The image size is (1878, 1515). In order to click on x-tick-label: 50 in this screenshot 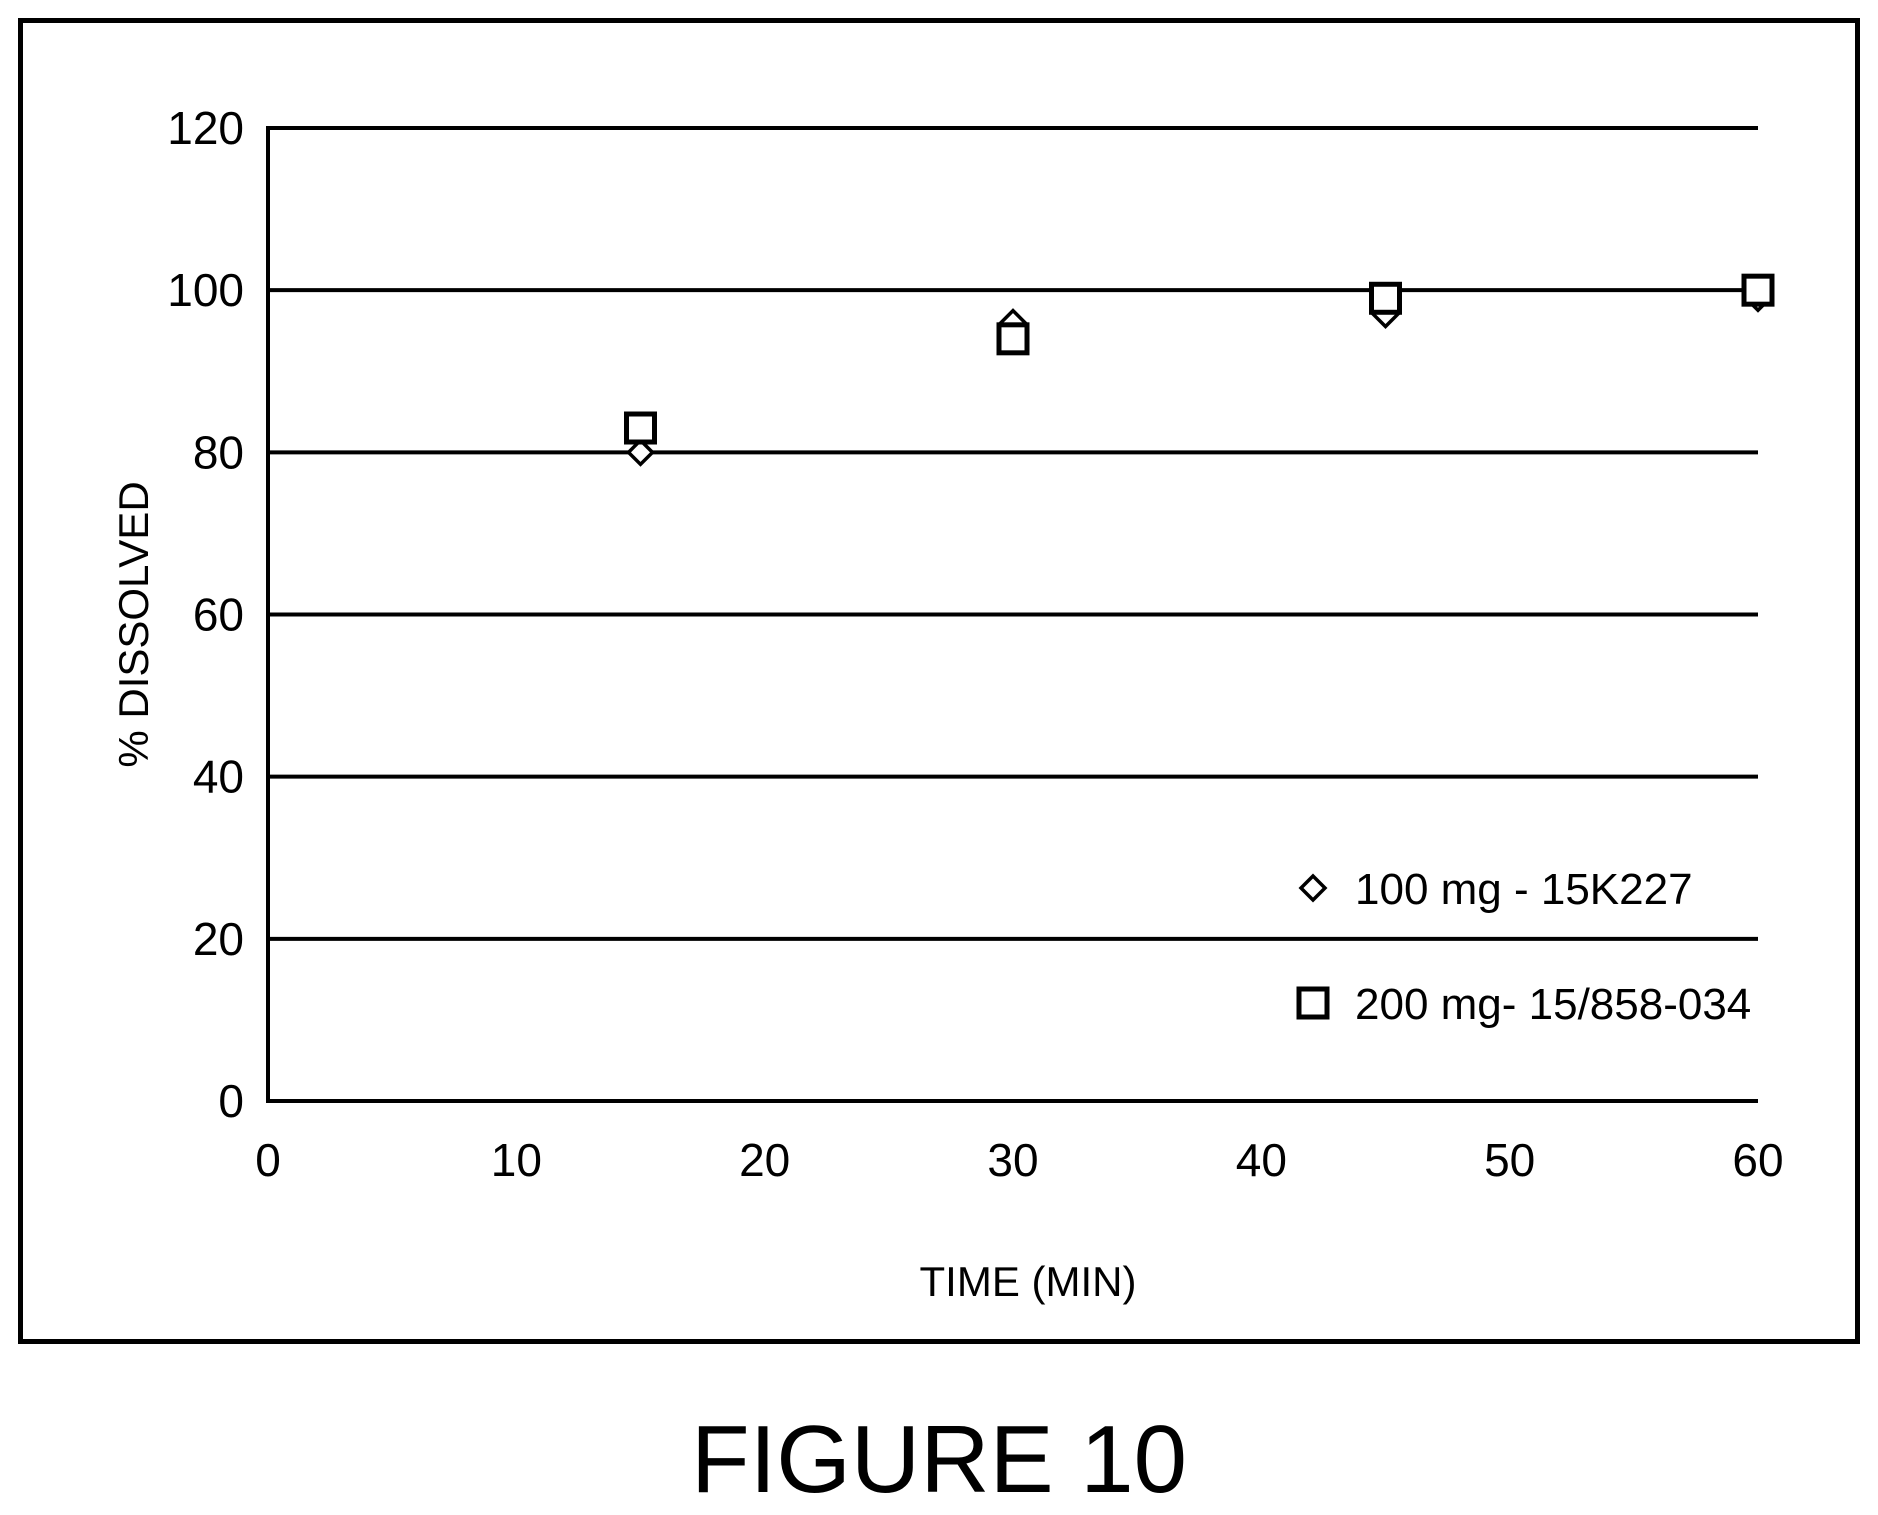, I will do `click(1509, 1160)`.